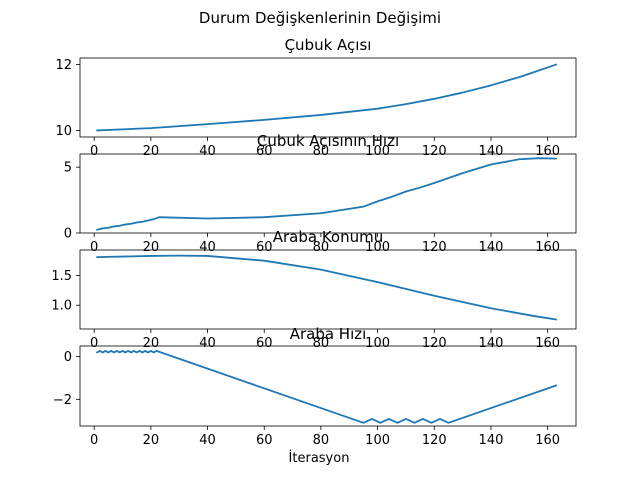  I want to click on panel-title-araba-hizi: Araba Hızı, so click(328, 334).